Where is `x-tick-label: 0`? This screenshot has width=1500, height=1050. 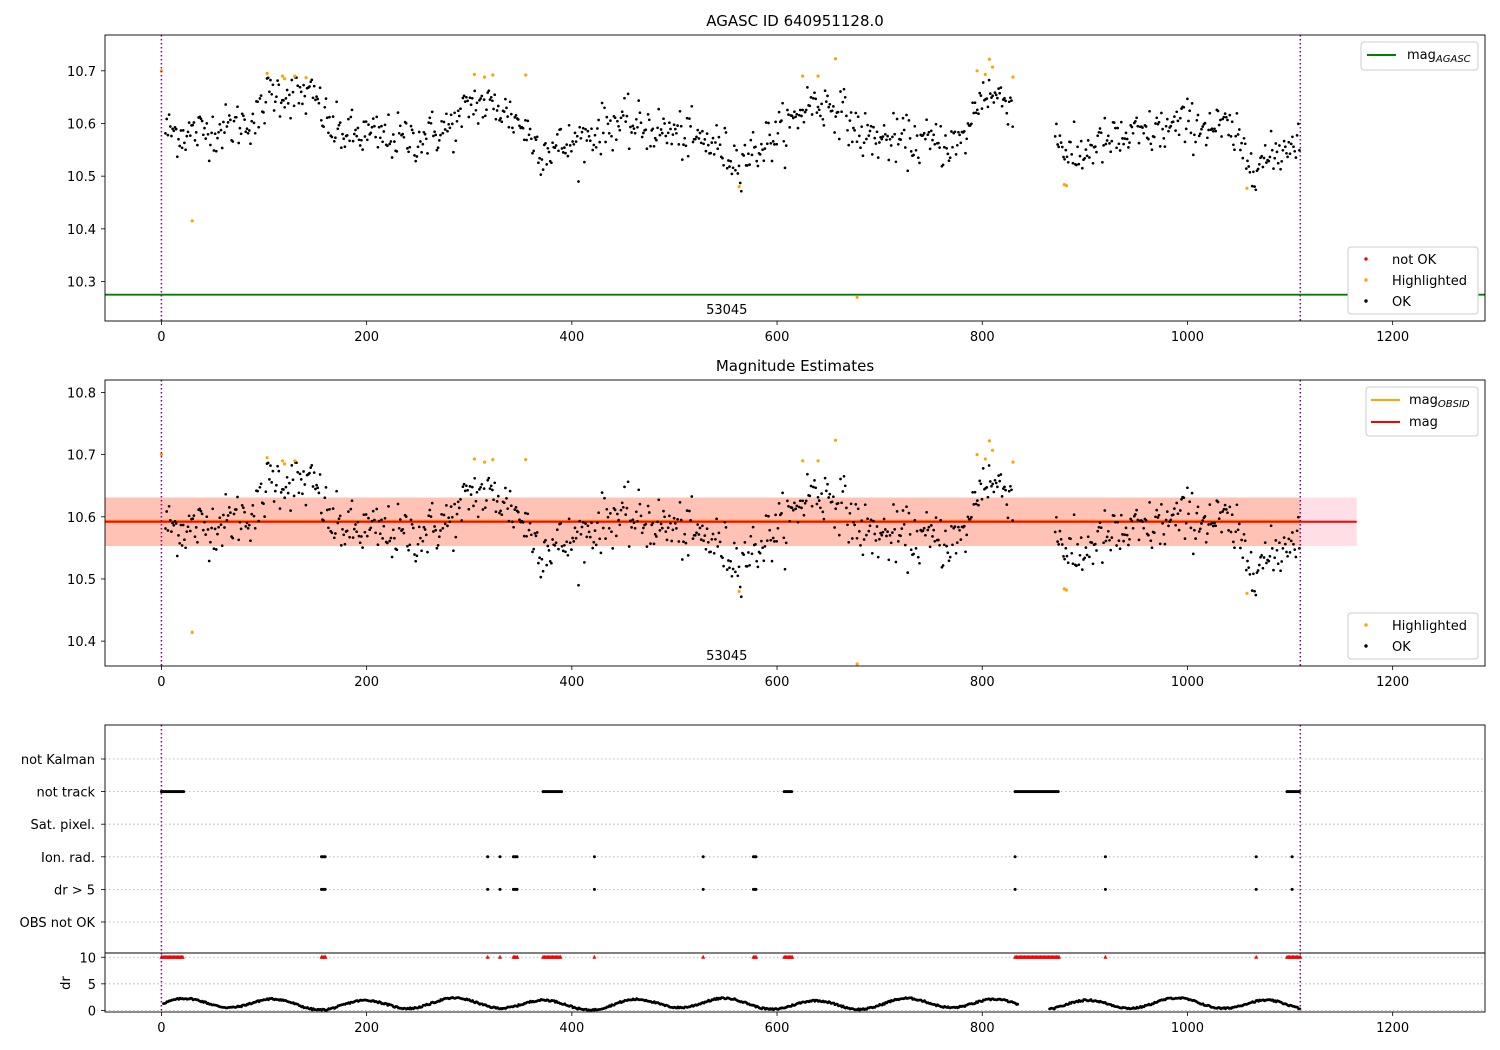
x-tick-label: 0 is located at coordinates (161, 337).